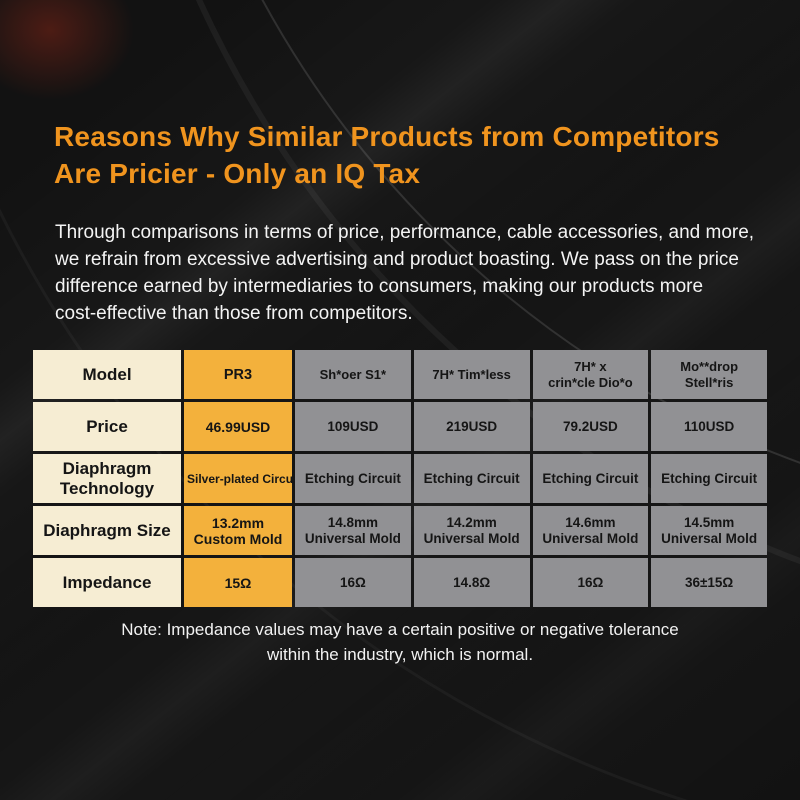 Image resolution: width=800 pixels, height=800 pixels. Describe the element at coordinates (590, 530) in the screenshot. I see `cell-size-competitor-3: 14.6mm Universal Mold` at that location.